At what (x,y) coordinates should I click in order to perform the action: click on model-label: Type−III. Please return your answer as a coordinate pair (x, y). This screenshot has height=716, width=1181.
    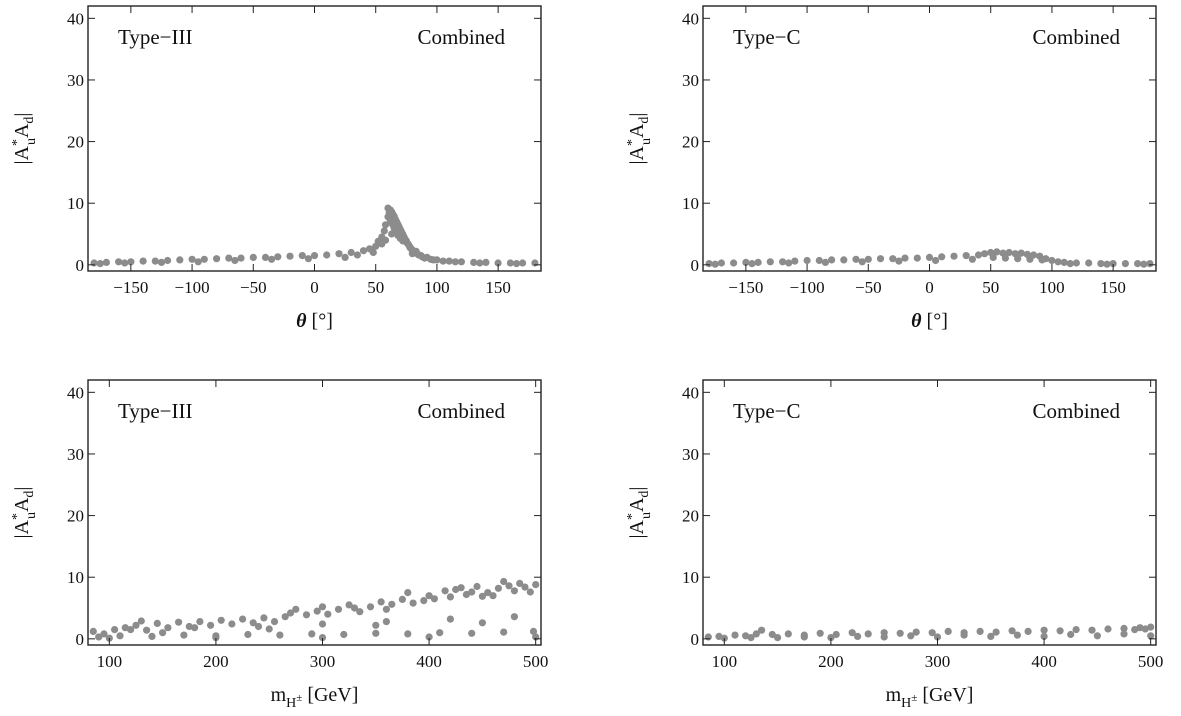
    Looking at the image, I should click on (155, 37).